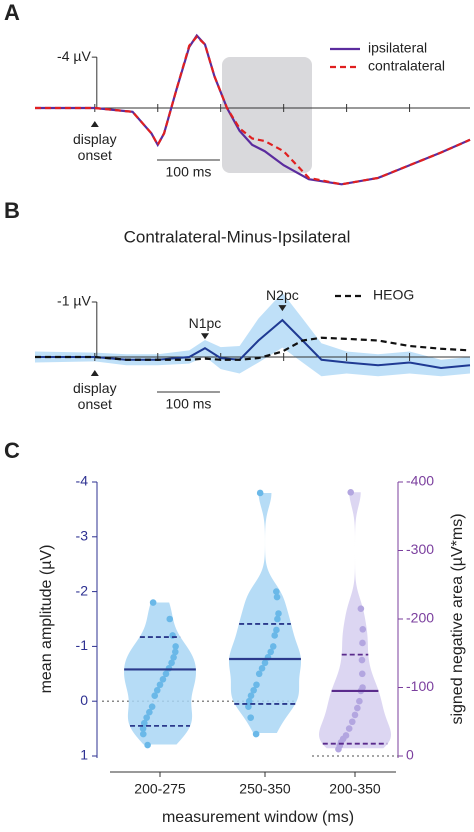 The height and width of the screenshot is (832, 474). What do you see at coordinates (420, 618) in the screenshot?
I see `y2-tick-label: -200` at bounding box center [420, 618].